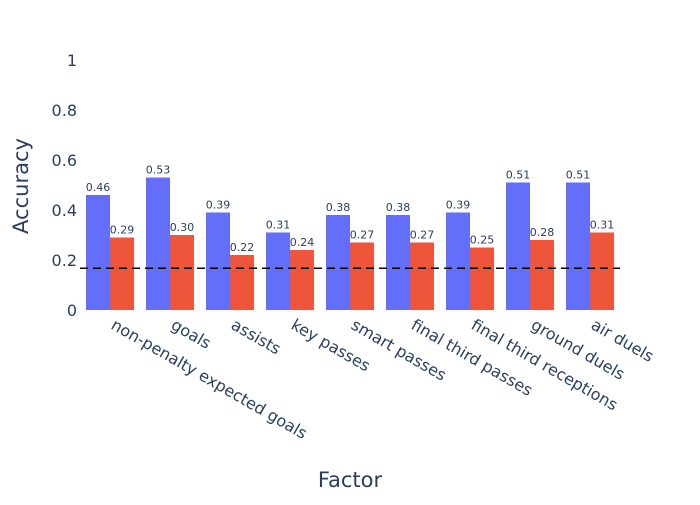  What do you see at coordinates (542, 232) in the screenshot?
I see `bar-data-label: 0.28` at bounding box center [542, 232].